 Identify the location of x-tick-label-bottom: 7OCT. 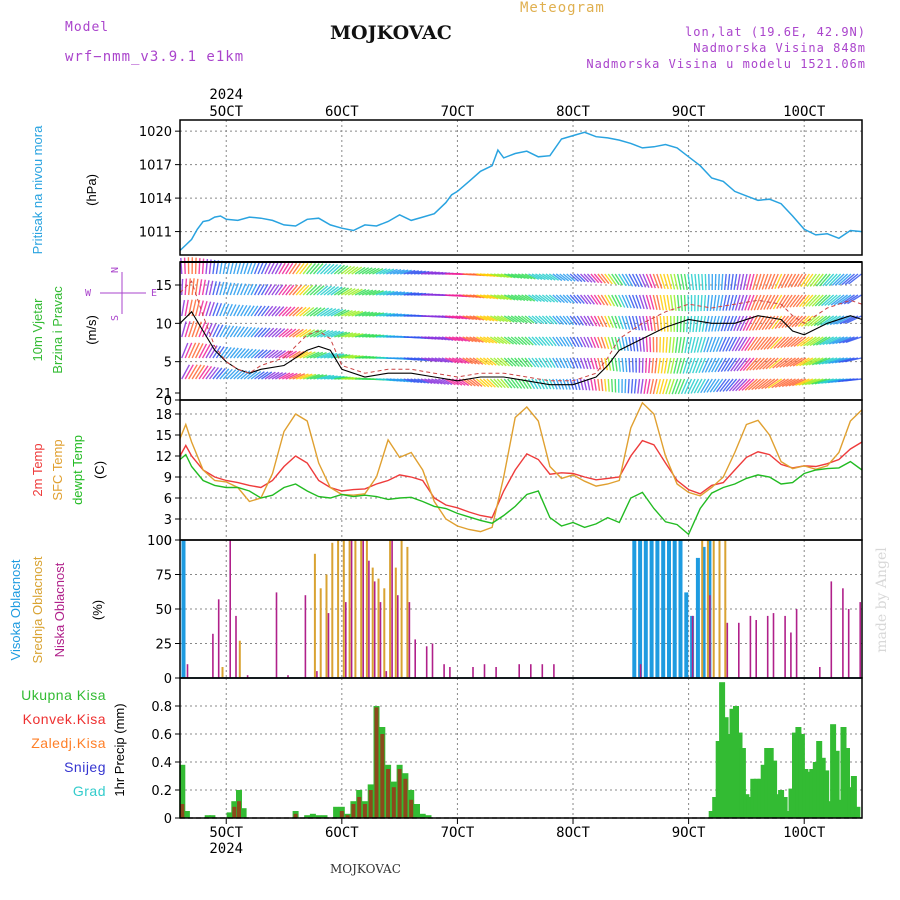
(458, 833).